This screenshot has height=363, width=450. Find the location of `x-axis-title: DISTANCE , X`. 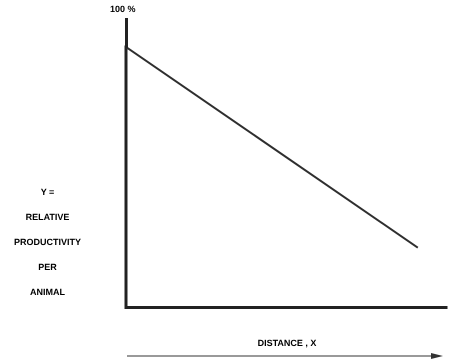

x-axis-title: DISTANCE , X is located at coordinates (287, 343).